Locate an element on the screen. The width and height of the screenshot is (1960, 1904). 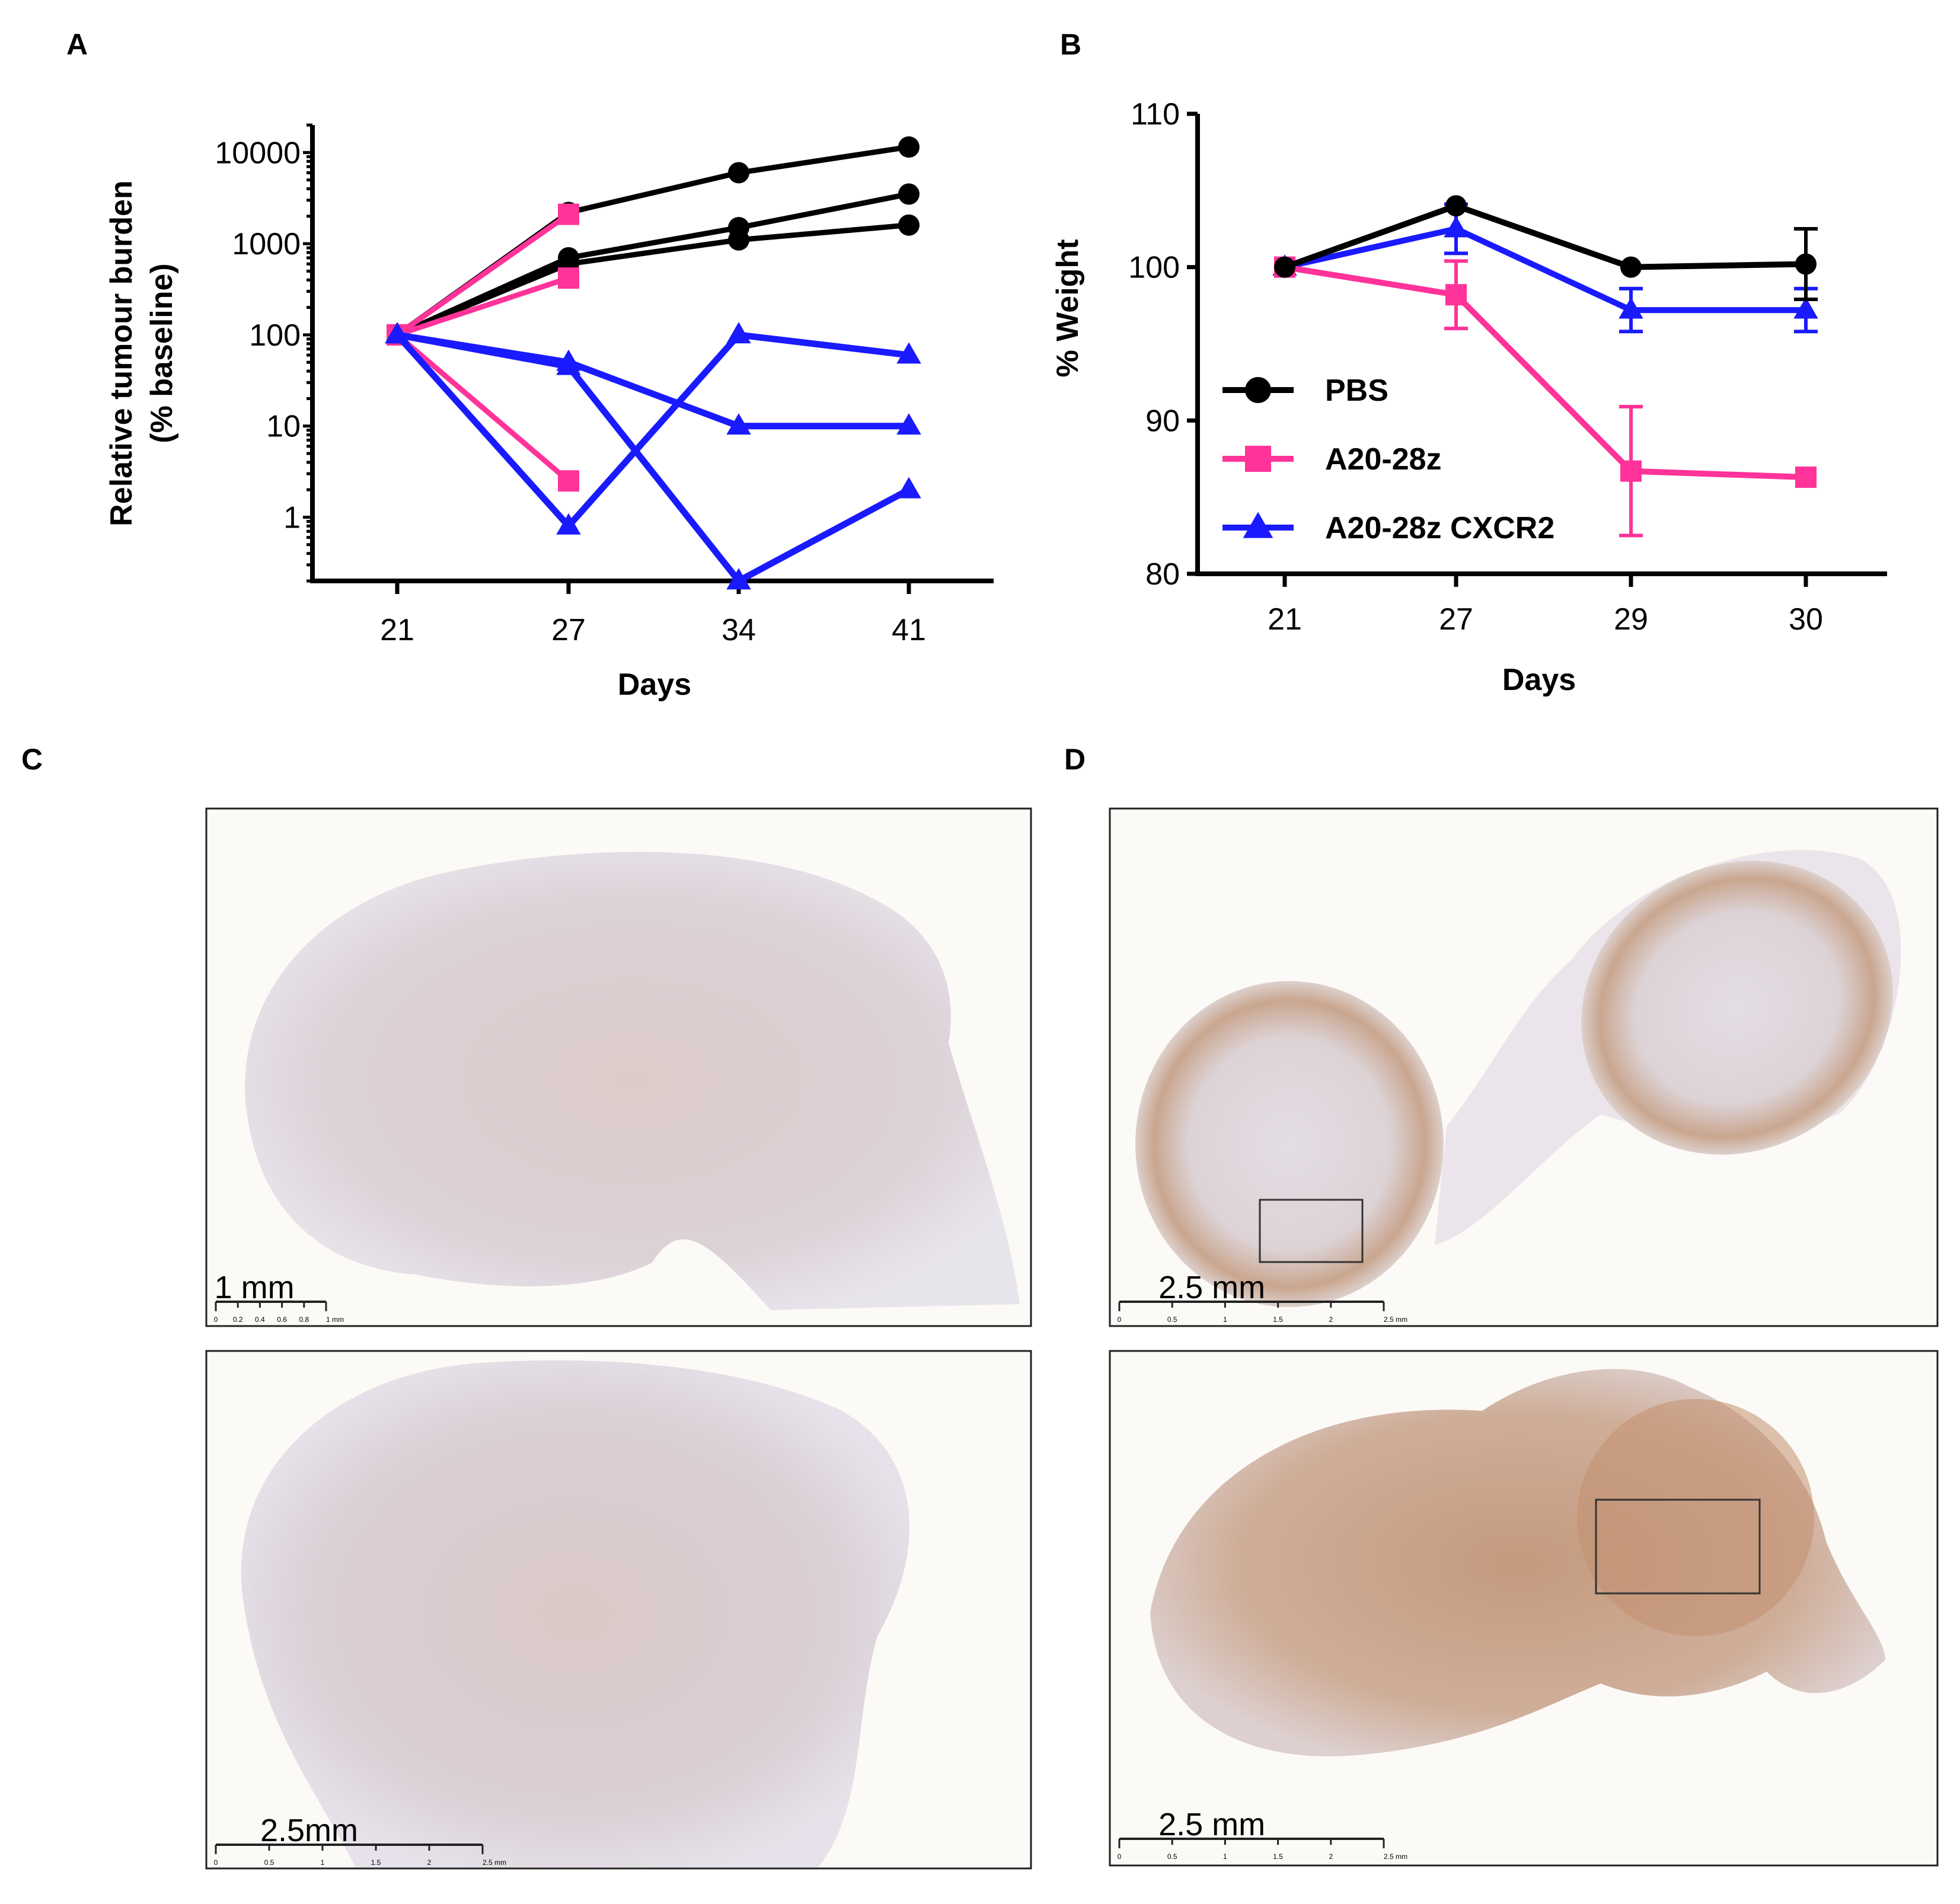
legend-marker-square is located at coordinates (1258, 459).